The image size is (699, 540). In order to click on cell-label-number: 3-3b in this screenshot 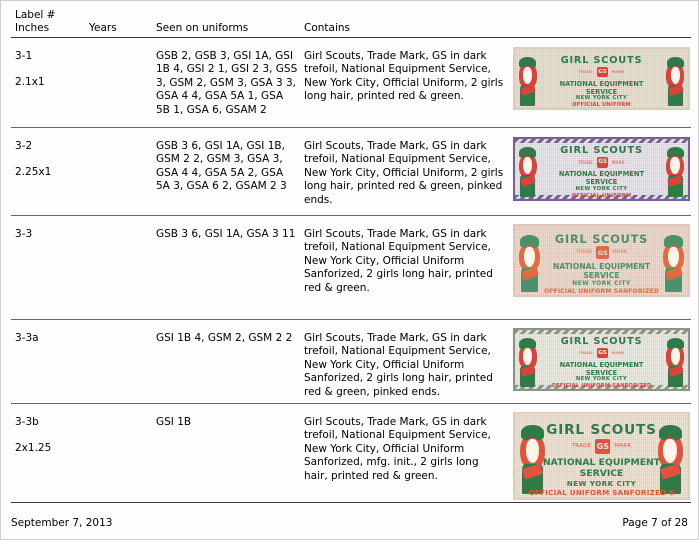, I will do `click(27, 422)`.